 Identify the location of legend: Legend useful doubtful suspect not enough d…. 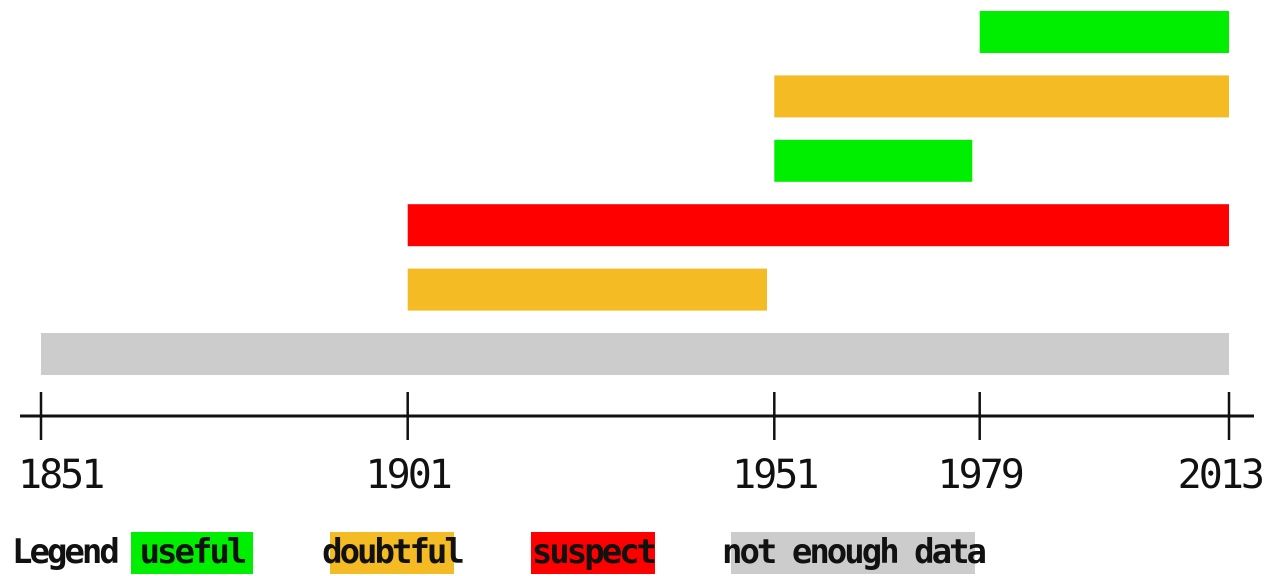
(500, 553).